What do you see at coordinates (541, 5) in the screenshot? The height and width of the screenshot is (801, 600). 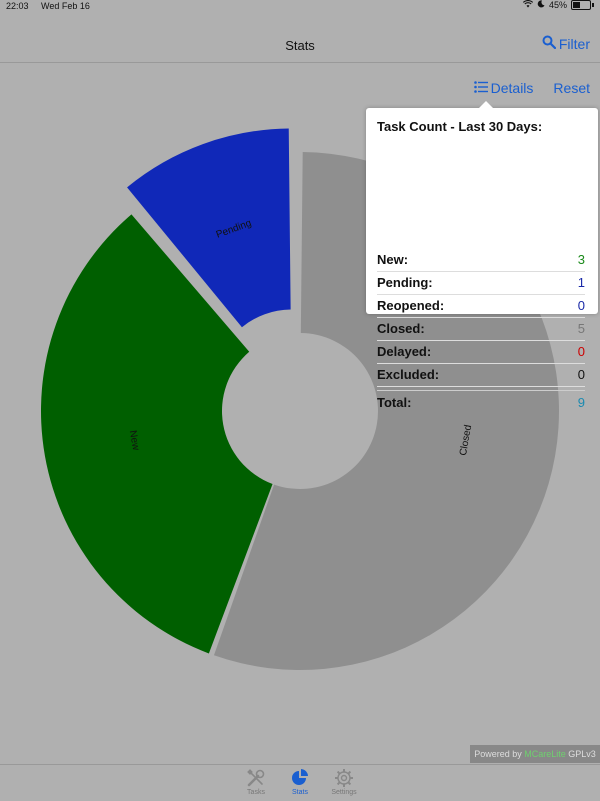 I see `moon-icon` at bounding box center [541, 5].